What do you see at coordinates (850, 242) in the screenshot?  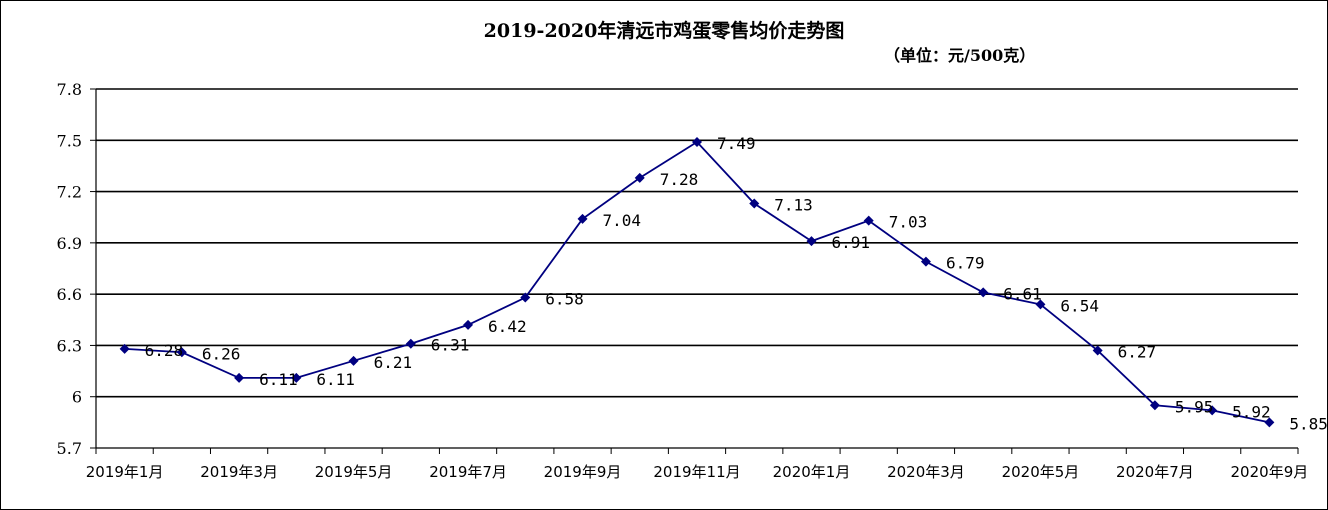 I see `data-label: 6.91` at bounding box center [850, 242].